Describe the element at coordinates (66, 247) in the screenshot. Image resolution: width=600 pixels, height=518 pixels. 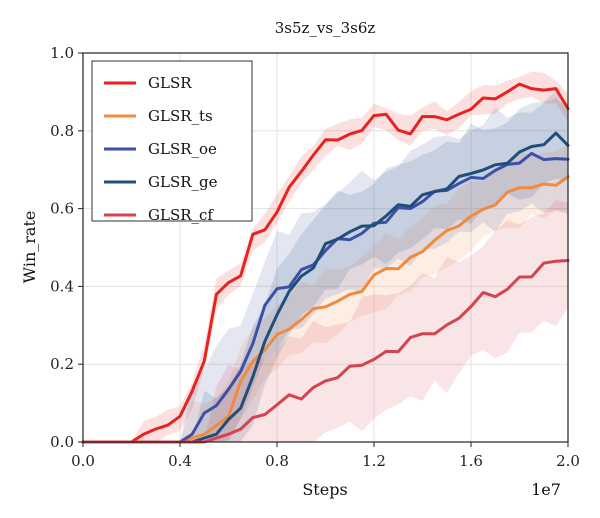
I see `y-axis-ticks: 0.0 0.2 0.4 0.6 0.8 1.0` at that location.